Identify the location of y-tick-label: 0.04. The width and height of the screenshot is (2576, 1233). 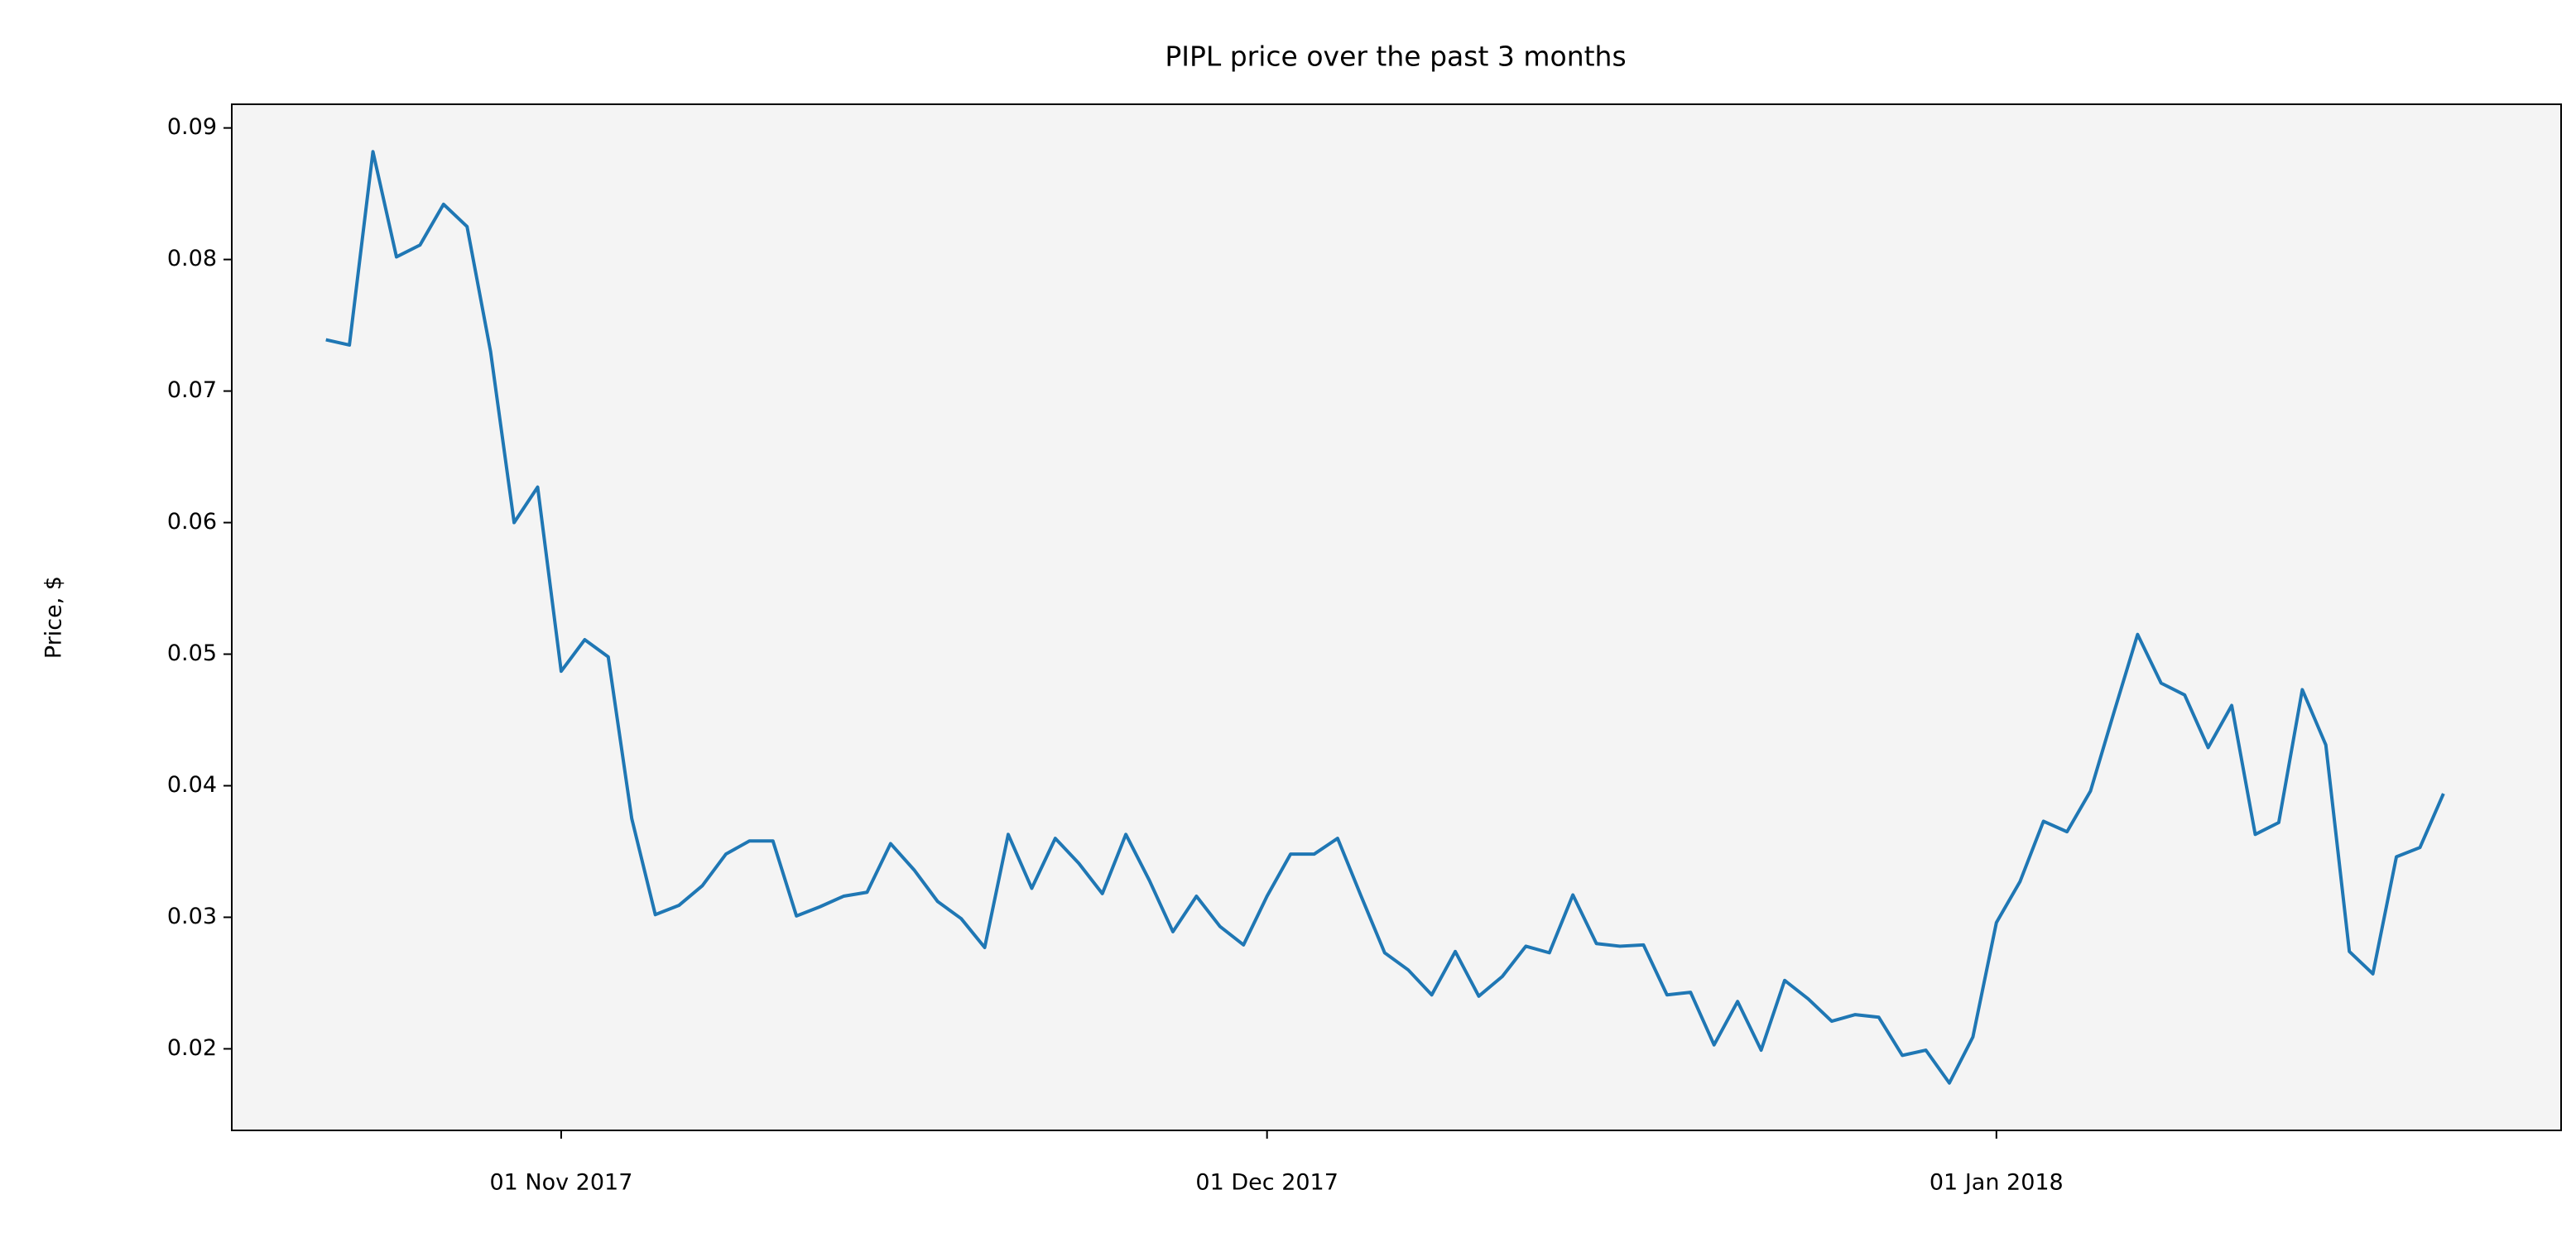
(192, 785).